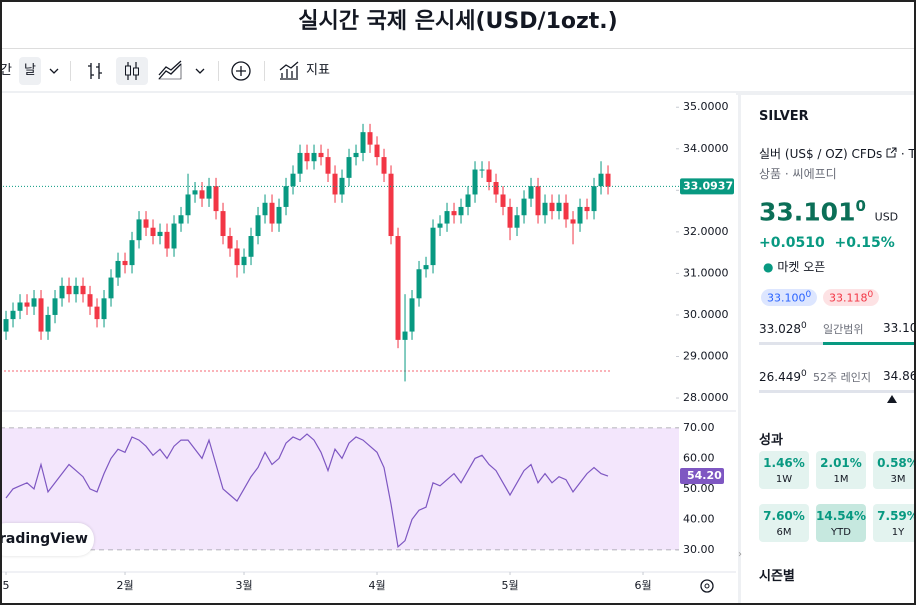 Image resolution: width=916 pixels, height=605 pixels. I want to click on candle-icon, so click(132, 71).